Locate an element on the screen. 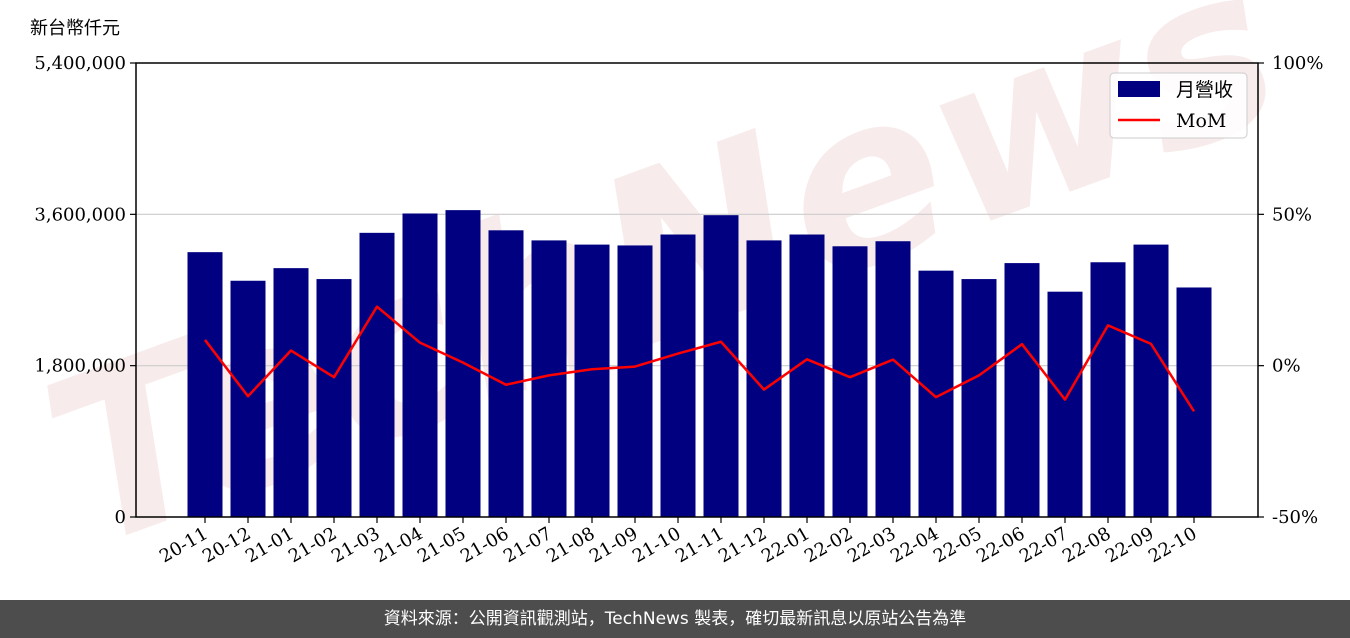 The height and width of the screenshot is (638, 1350). x-tick-label: 22-01 is located at coordinates (785, 545).